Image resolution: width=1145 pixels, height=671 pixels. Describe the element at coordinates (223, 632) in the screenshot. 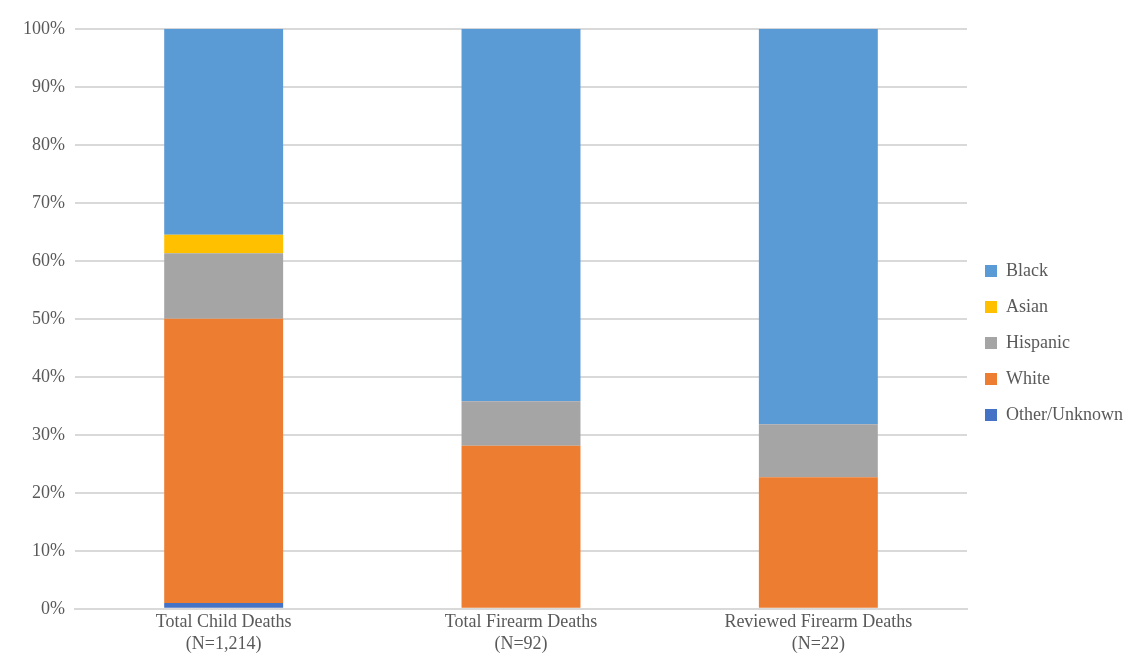

I see `x-tick-label: Total Child Deaths (N=1,214)` at that location.